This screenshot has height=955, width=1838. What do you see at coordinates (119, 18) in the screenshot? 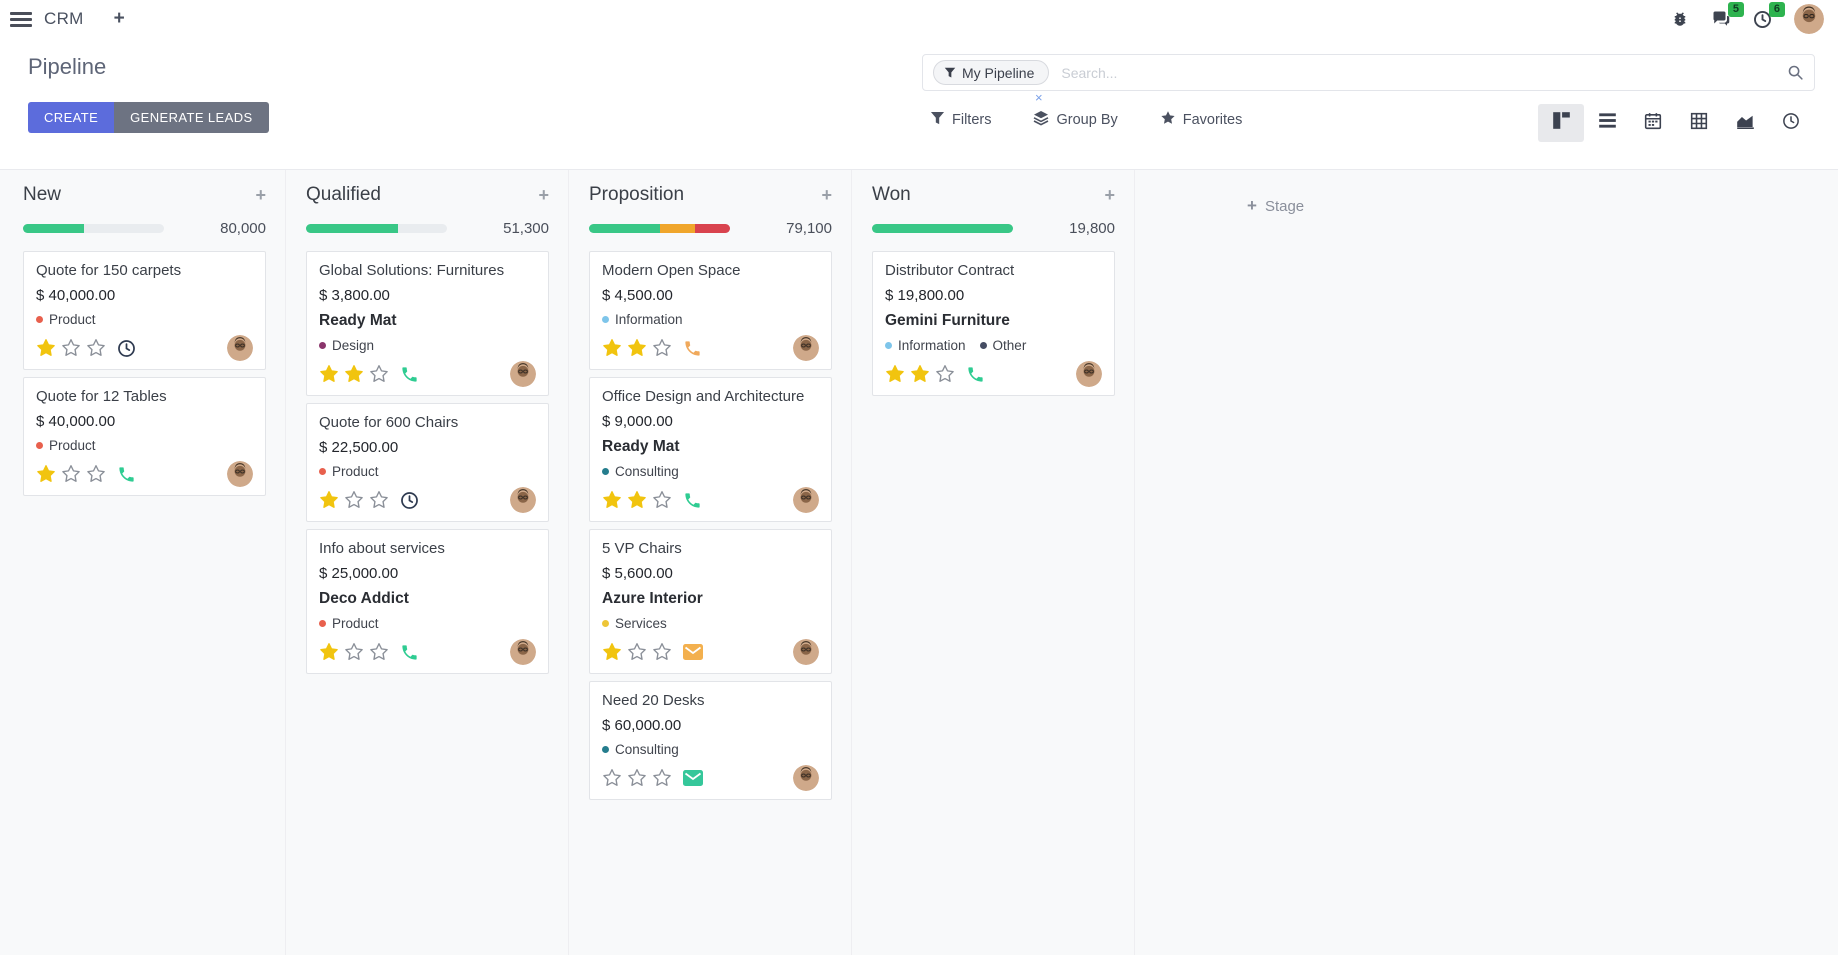
I see `new-tab-icon: +` at bounding box center [119, 18].